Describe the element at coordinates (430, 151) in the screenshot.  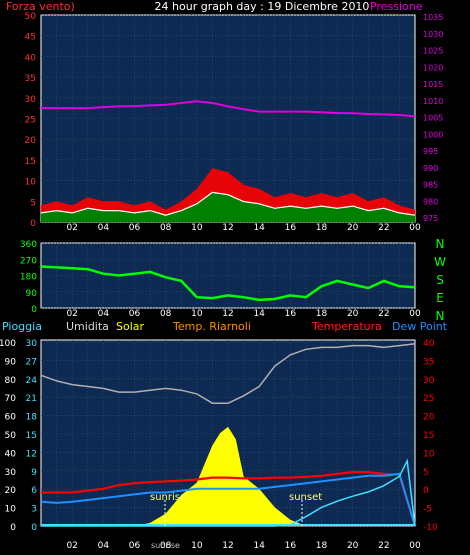
I see `pressure-tick-label: 995` at that location.